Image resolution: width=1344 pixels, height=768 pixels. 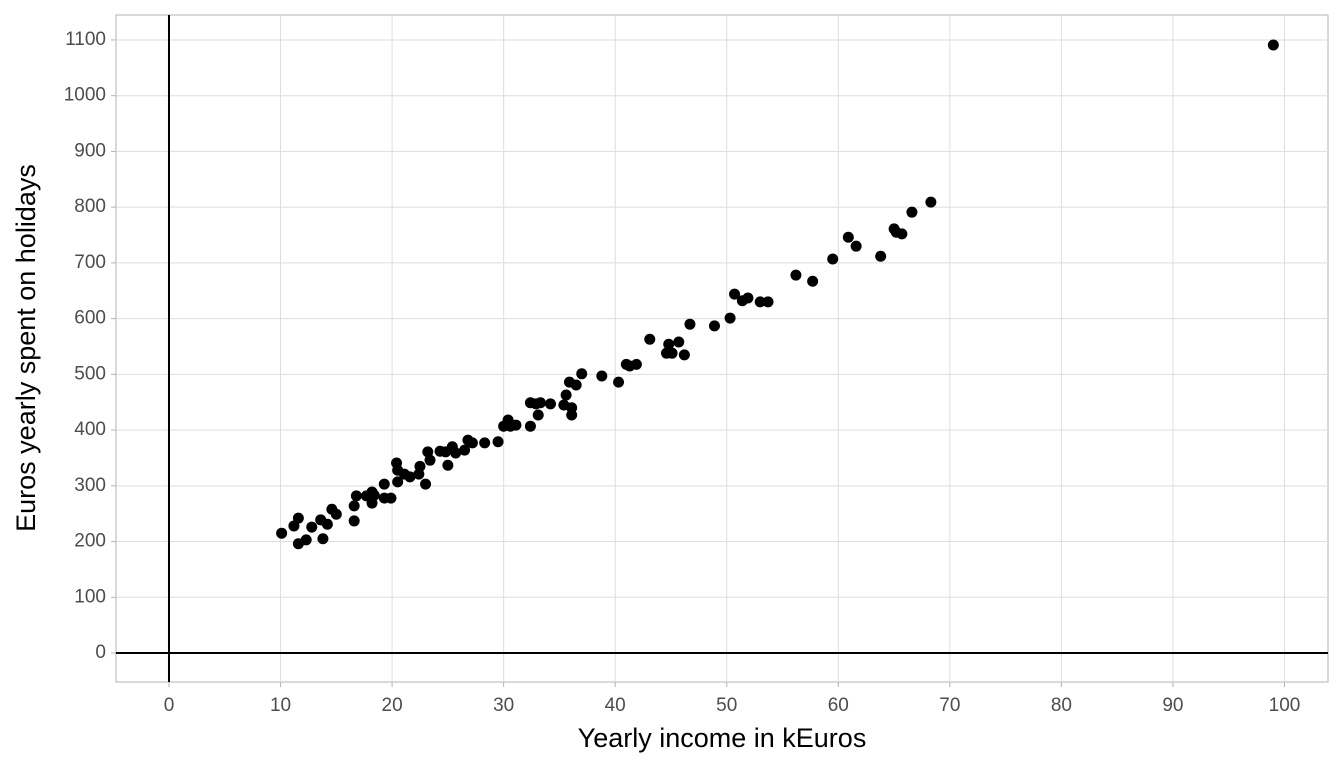 What do you see at coordinates (1172, 705) in the screenshot?
I see `x-tick-label: 90` at bounding box center [1172, 705].